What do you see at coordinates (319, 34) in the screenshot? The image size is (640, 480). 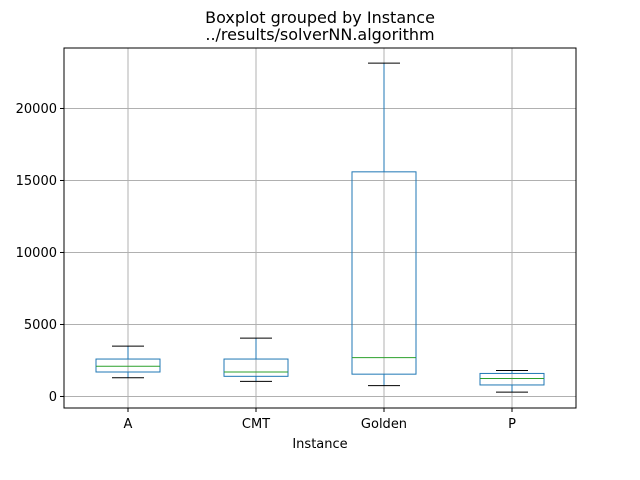 I see `chart-subtitle: ../results/solverNN.algorithm` at bounding box center [319, 34].